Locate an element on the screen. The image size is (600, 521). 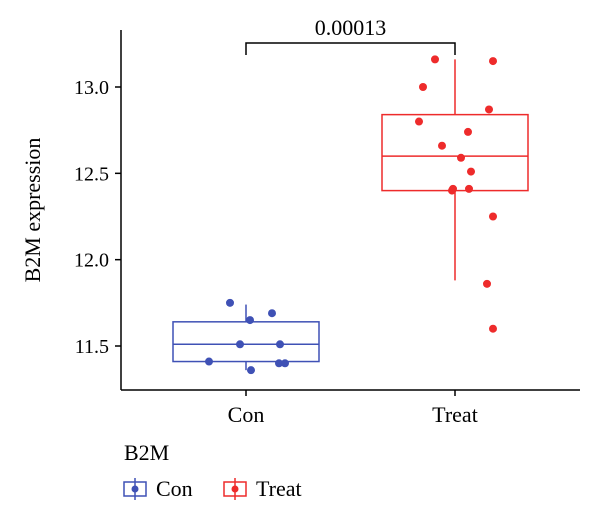
y-tick-label: 11.5 is located at coordinates (92, 347).